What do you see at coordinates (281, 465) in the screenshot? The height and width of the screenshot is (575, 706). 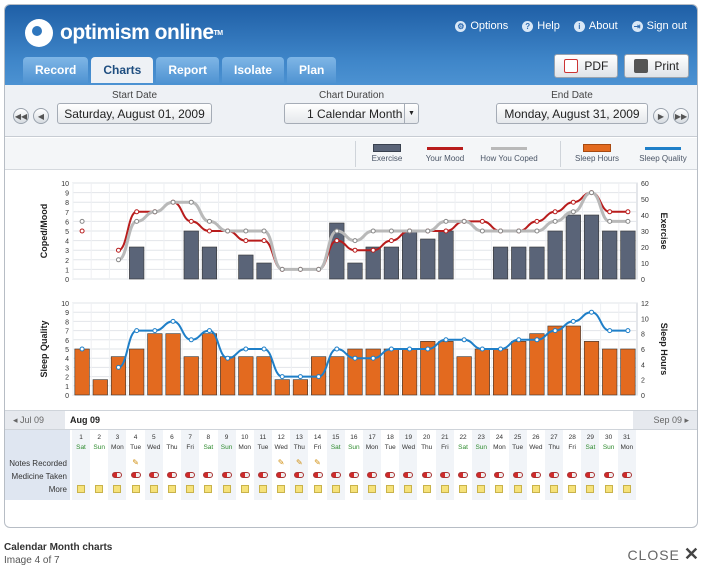 I see `day-column: 12 Wed ✎` at bounding box center [281, 465].